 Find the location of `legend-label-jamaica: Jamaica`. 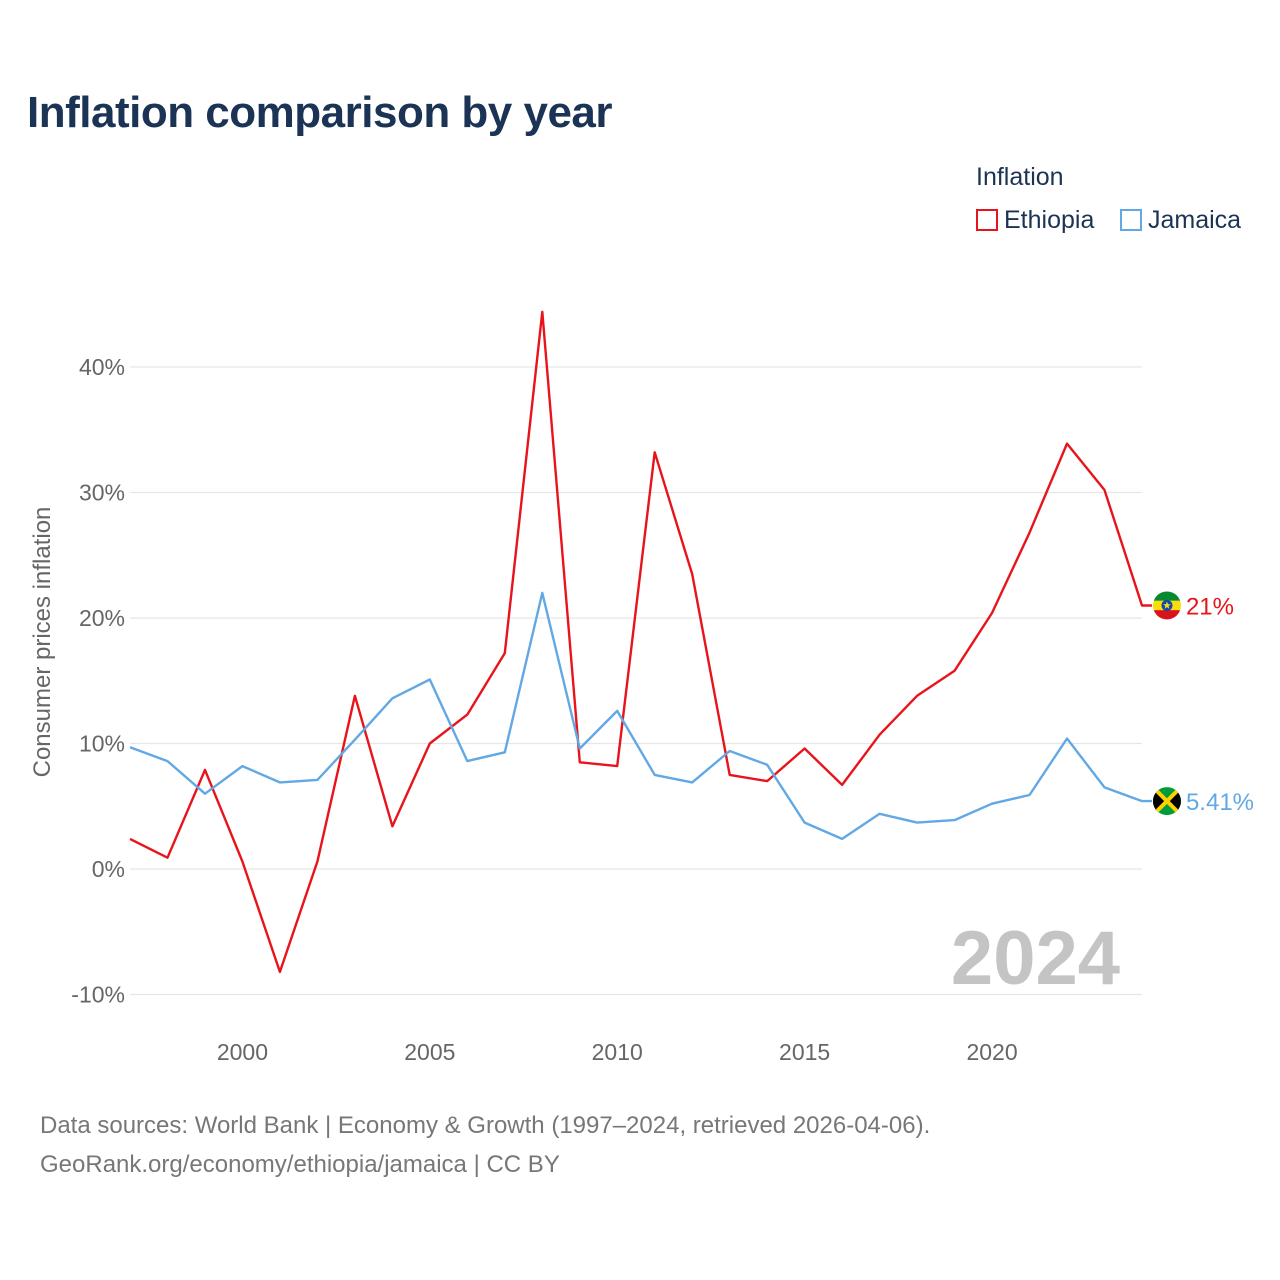

legend-label-jamaica: Jamaica is located at coordinates (1195, 219).